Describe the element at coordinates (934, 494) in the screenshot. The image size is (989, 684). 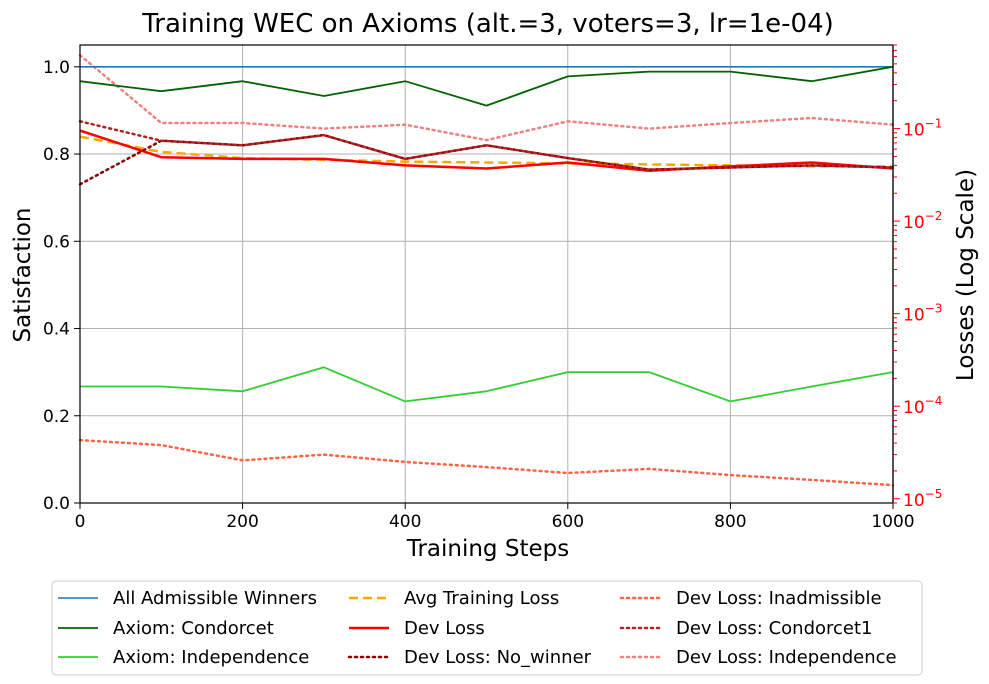
I see `y2-tick-exponent: −5` at that location.